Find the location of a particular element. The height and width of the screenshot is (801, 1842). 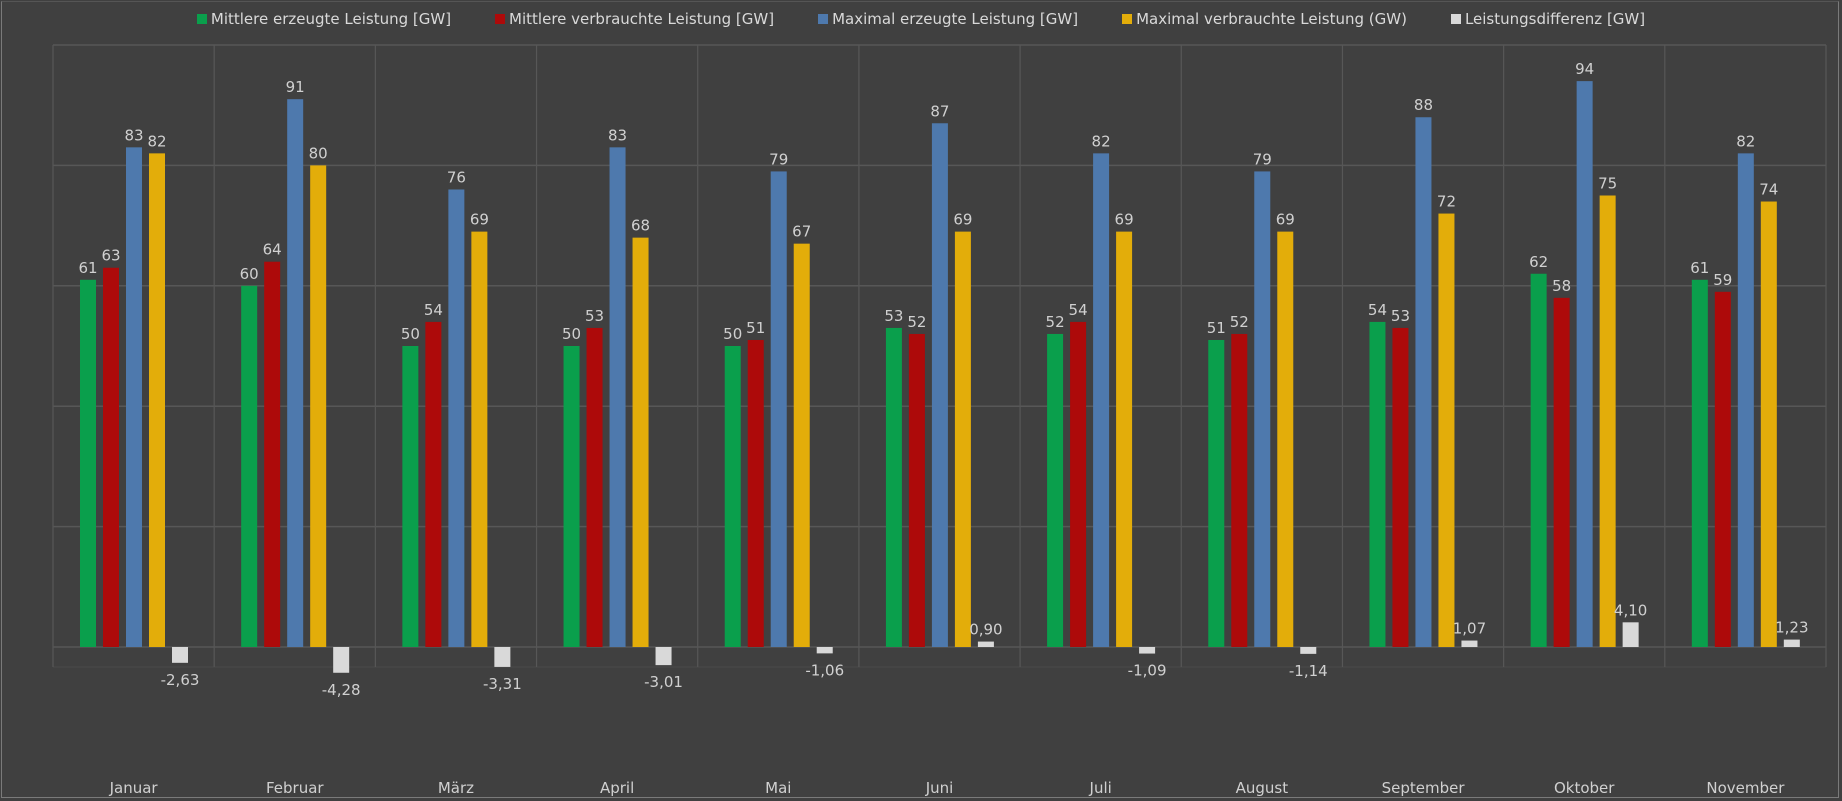

x-tick-label: Mai is located at coordinates (778, 788).